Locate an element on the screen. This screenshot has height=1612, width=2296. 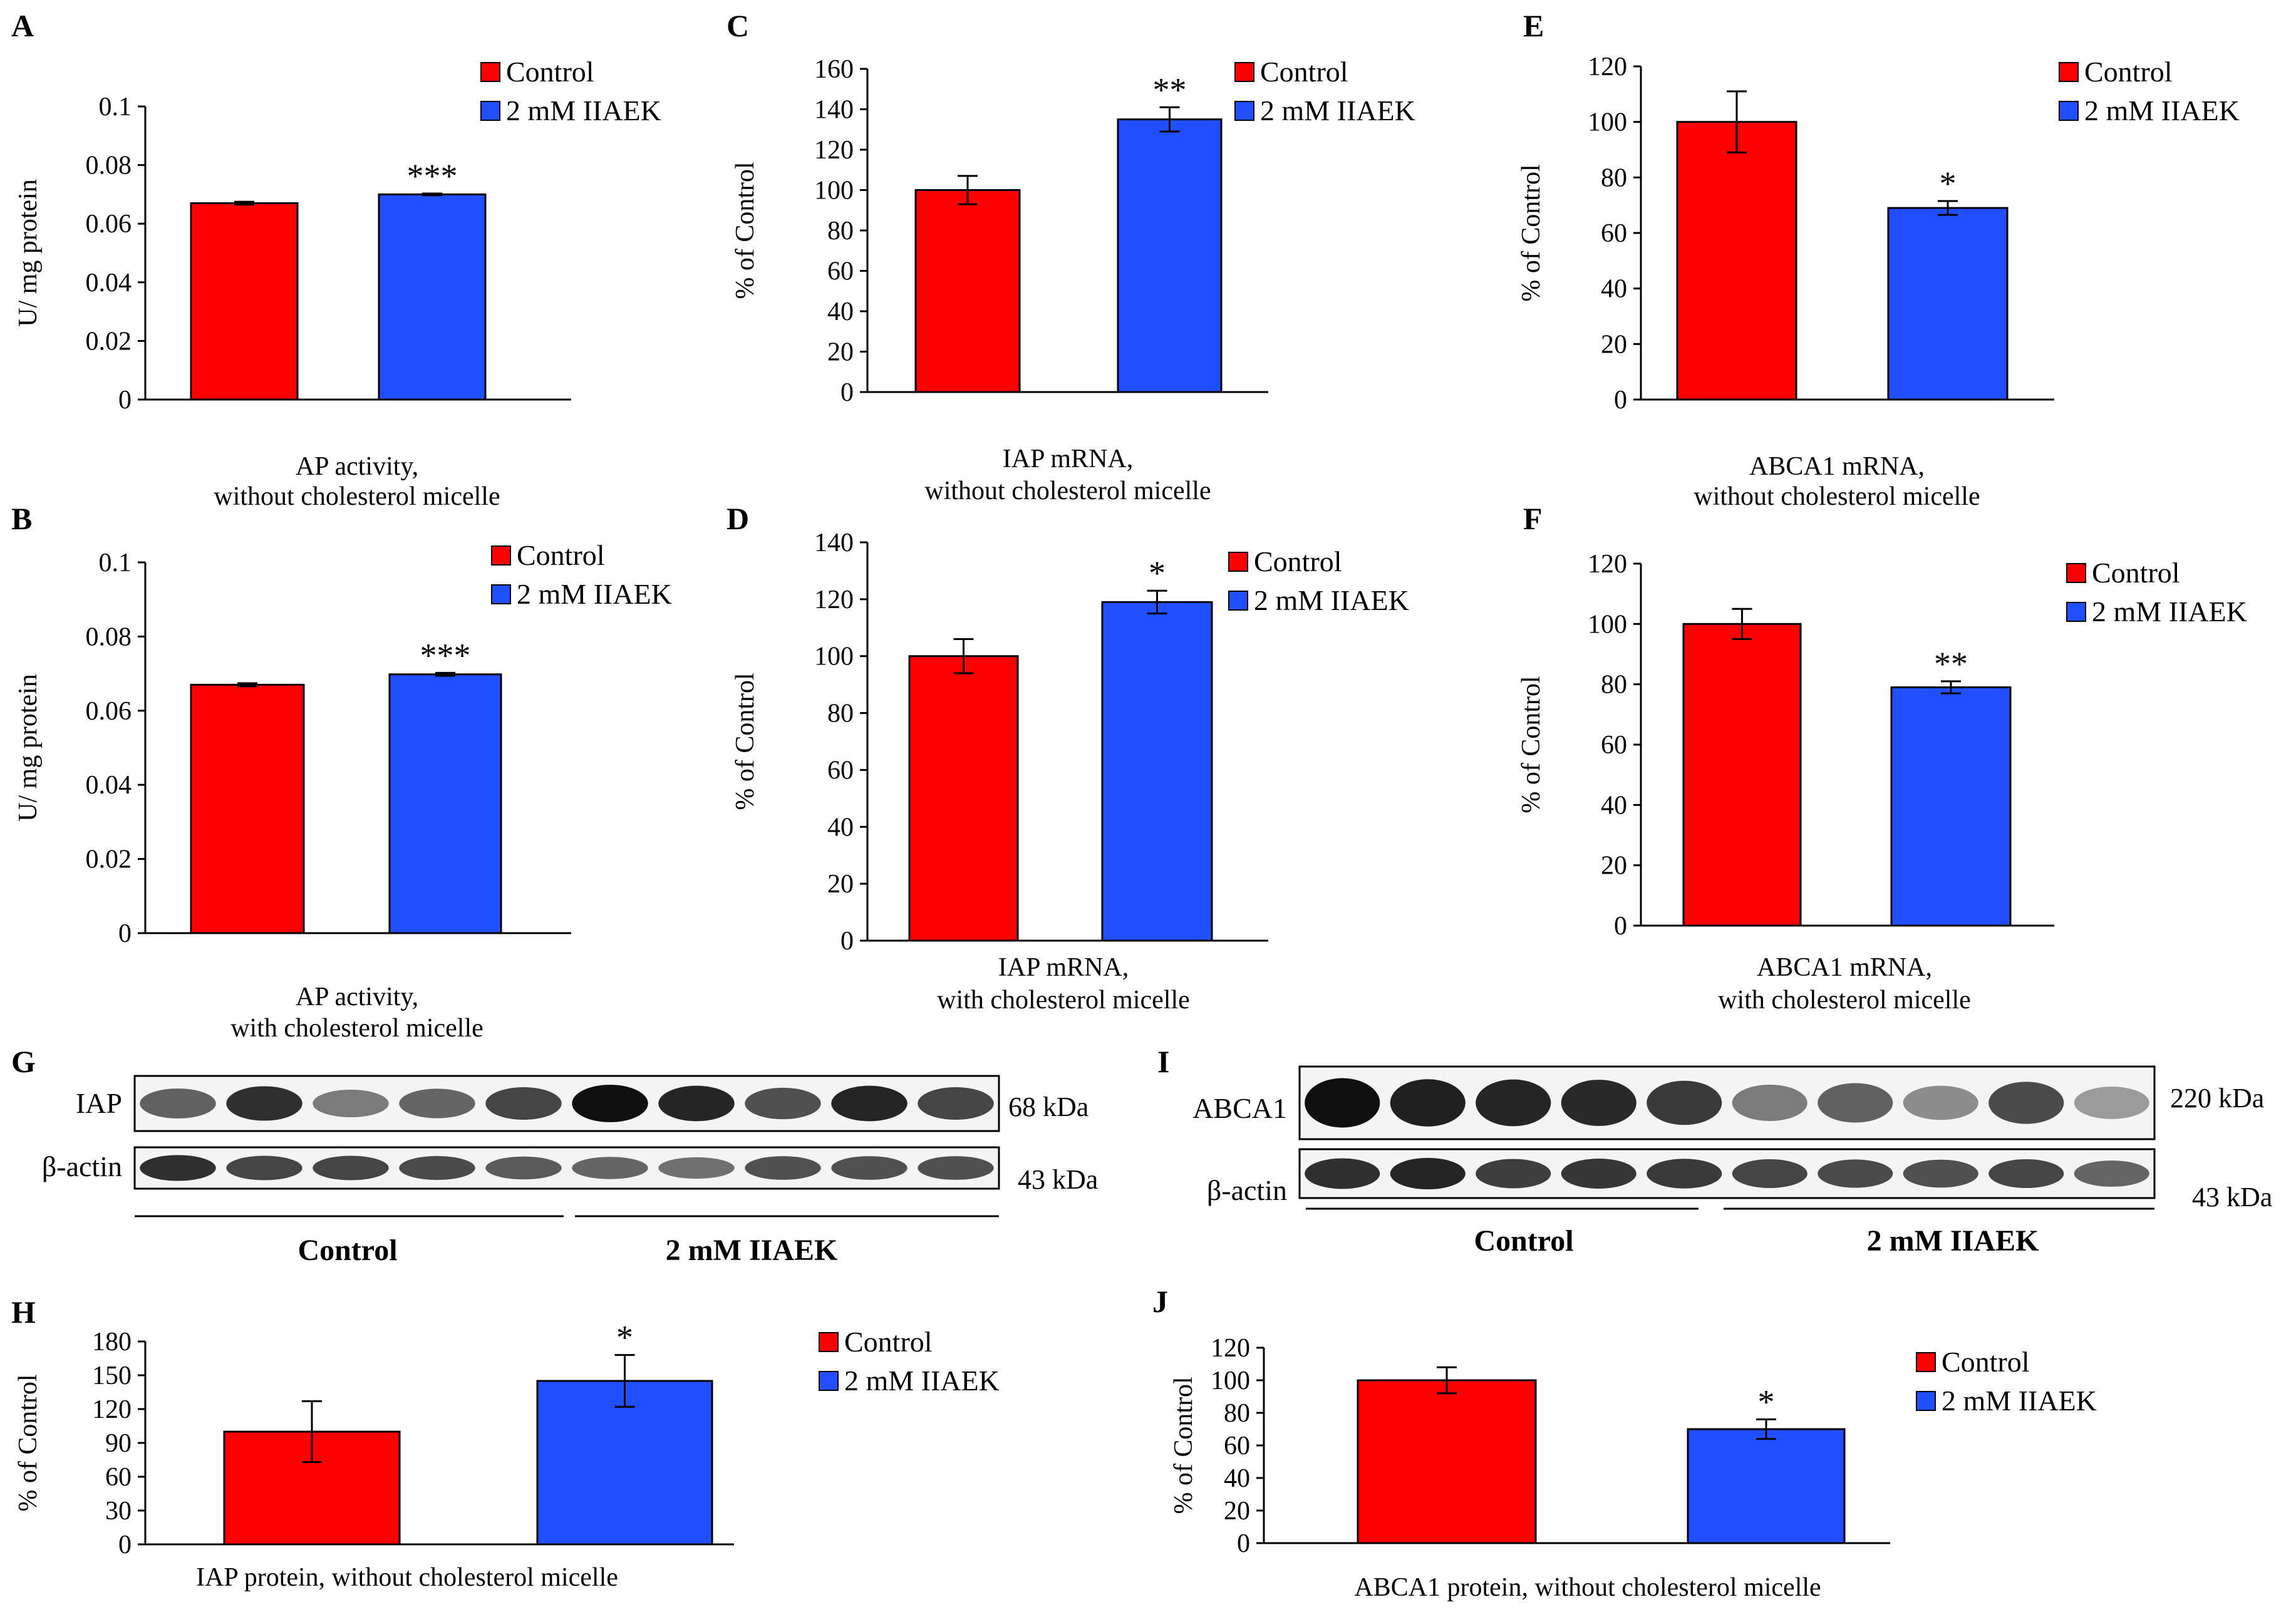
significance-marker: ** is located at coordinates (1170, 89).